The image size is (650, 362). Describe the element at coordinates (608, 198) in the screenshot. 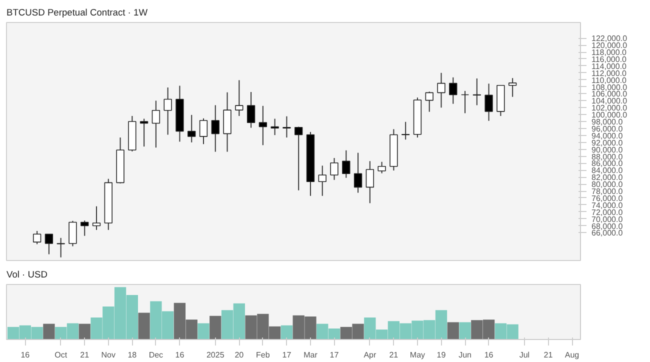

I see `y-tick-label: 76,000.0` at that location.